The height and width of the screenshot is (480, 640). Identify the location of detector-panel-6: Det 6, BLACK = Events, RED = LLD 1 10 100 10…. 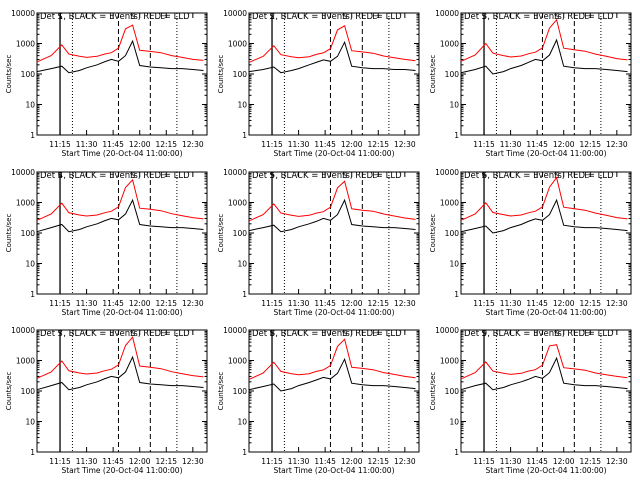
(530, 242).